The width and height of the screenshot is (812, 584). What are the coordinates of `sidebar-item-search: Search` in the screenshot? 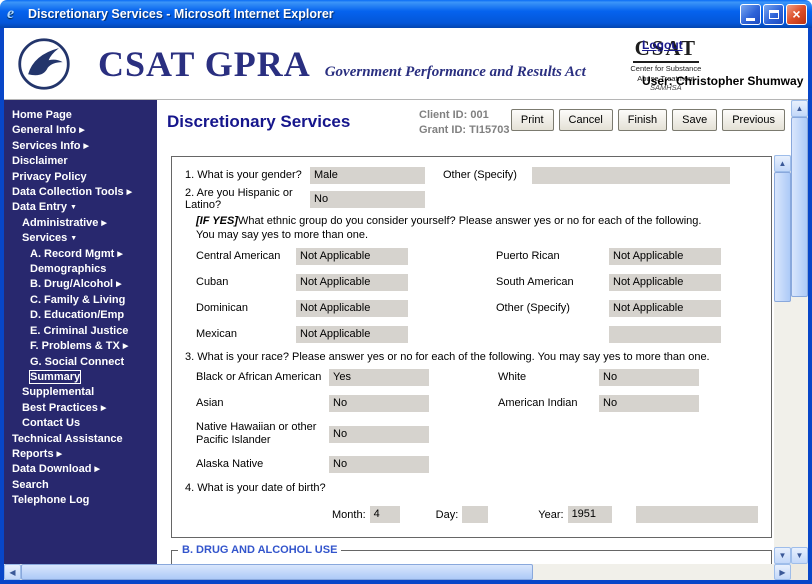 It's located at (80, 485).